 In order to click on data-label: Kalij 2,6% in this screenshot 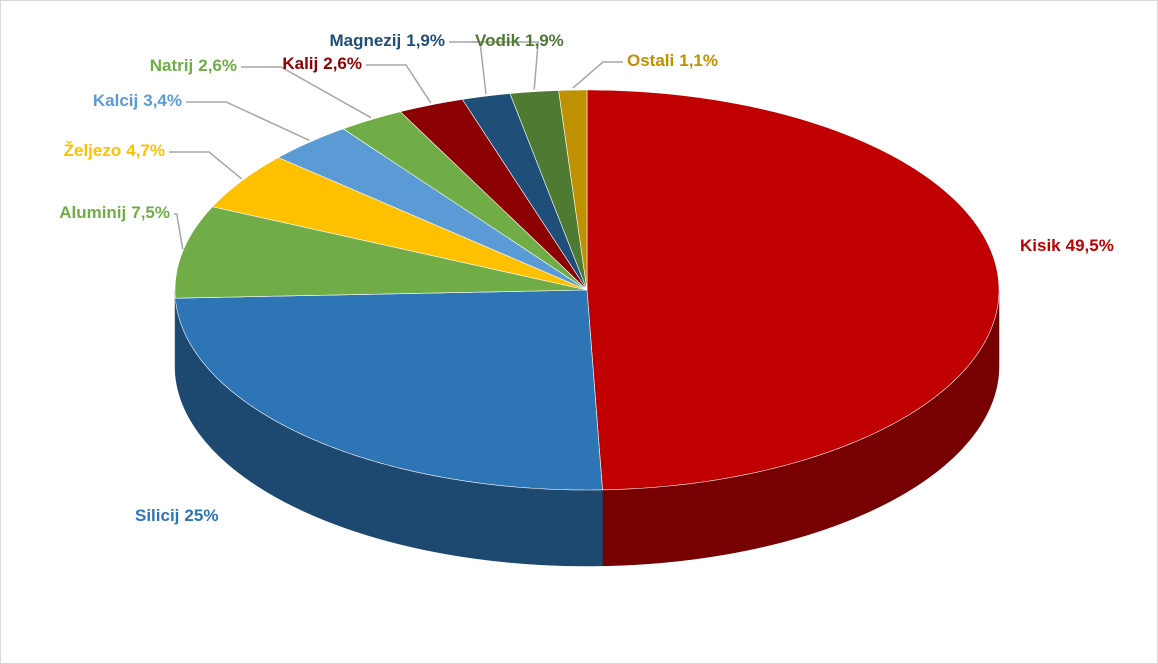, I will do `click(322, 63)`.